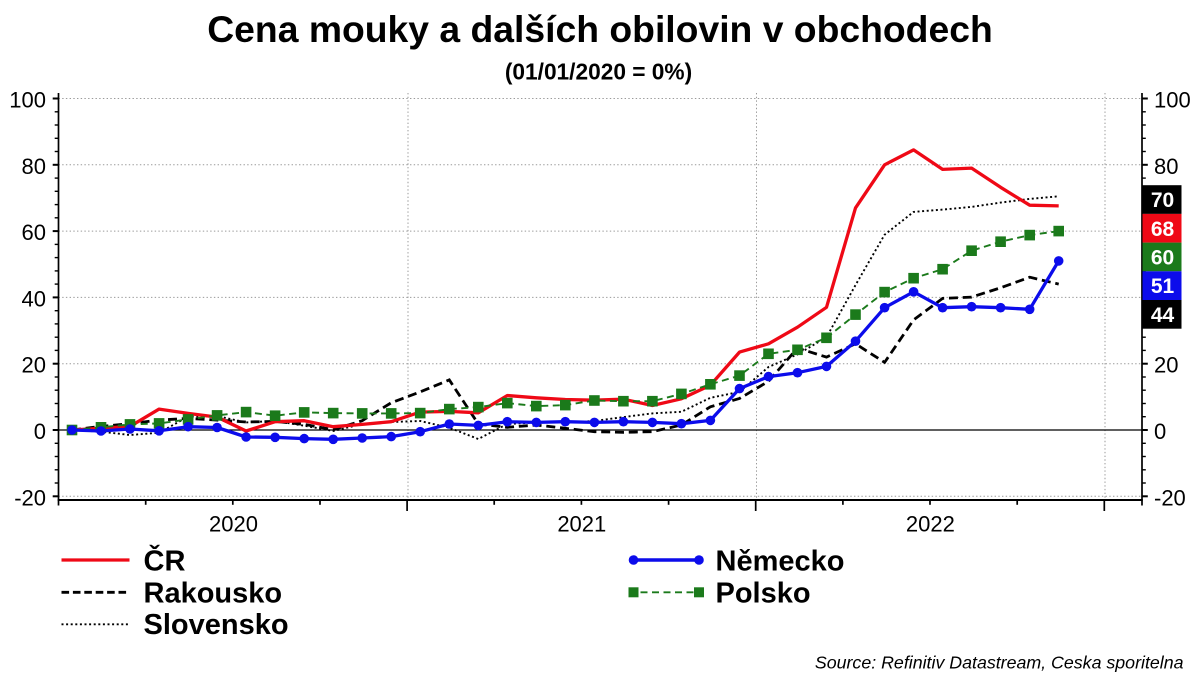 This screenshot has height=680, width=1200. Describe the element at coordinates (763, 593) in the screenshot. I see `svg-text: Polsko` at that location.